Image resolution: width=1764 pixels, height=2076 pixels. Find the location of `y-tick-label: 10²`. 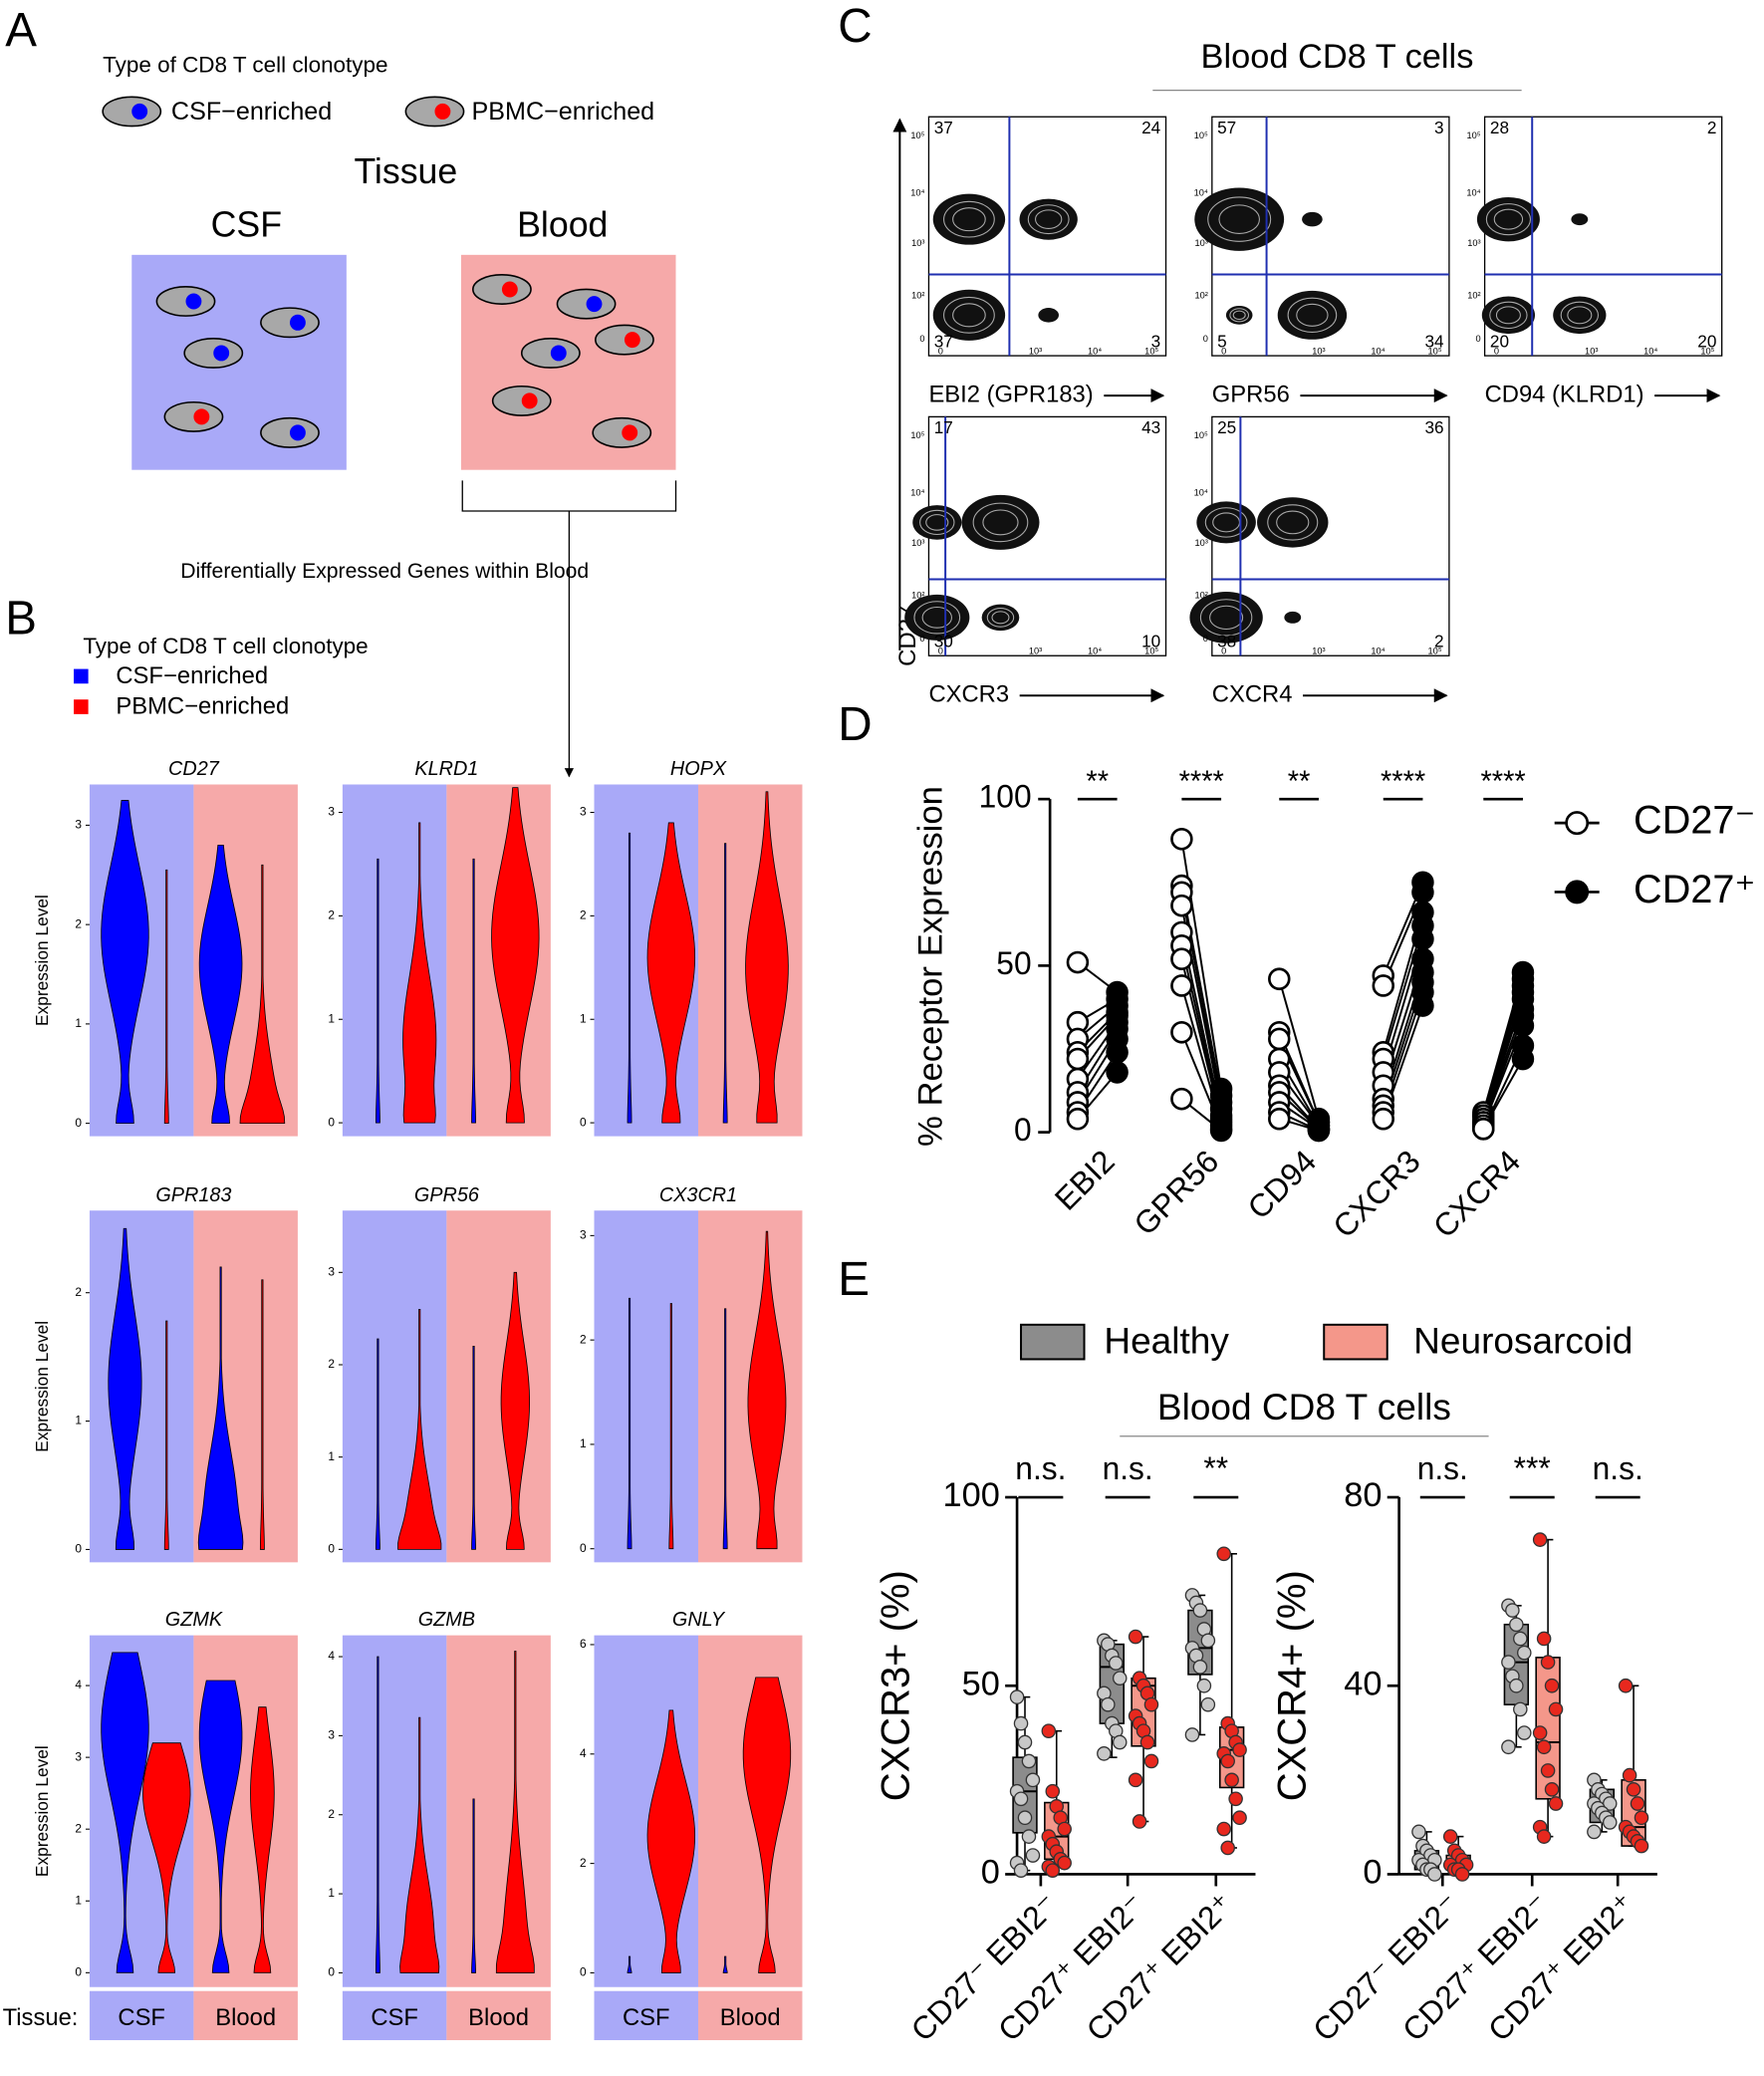

y-tick-label: 10² is located at coordinates (1200, 296).